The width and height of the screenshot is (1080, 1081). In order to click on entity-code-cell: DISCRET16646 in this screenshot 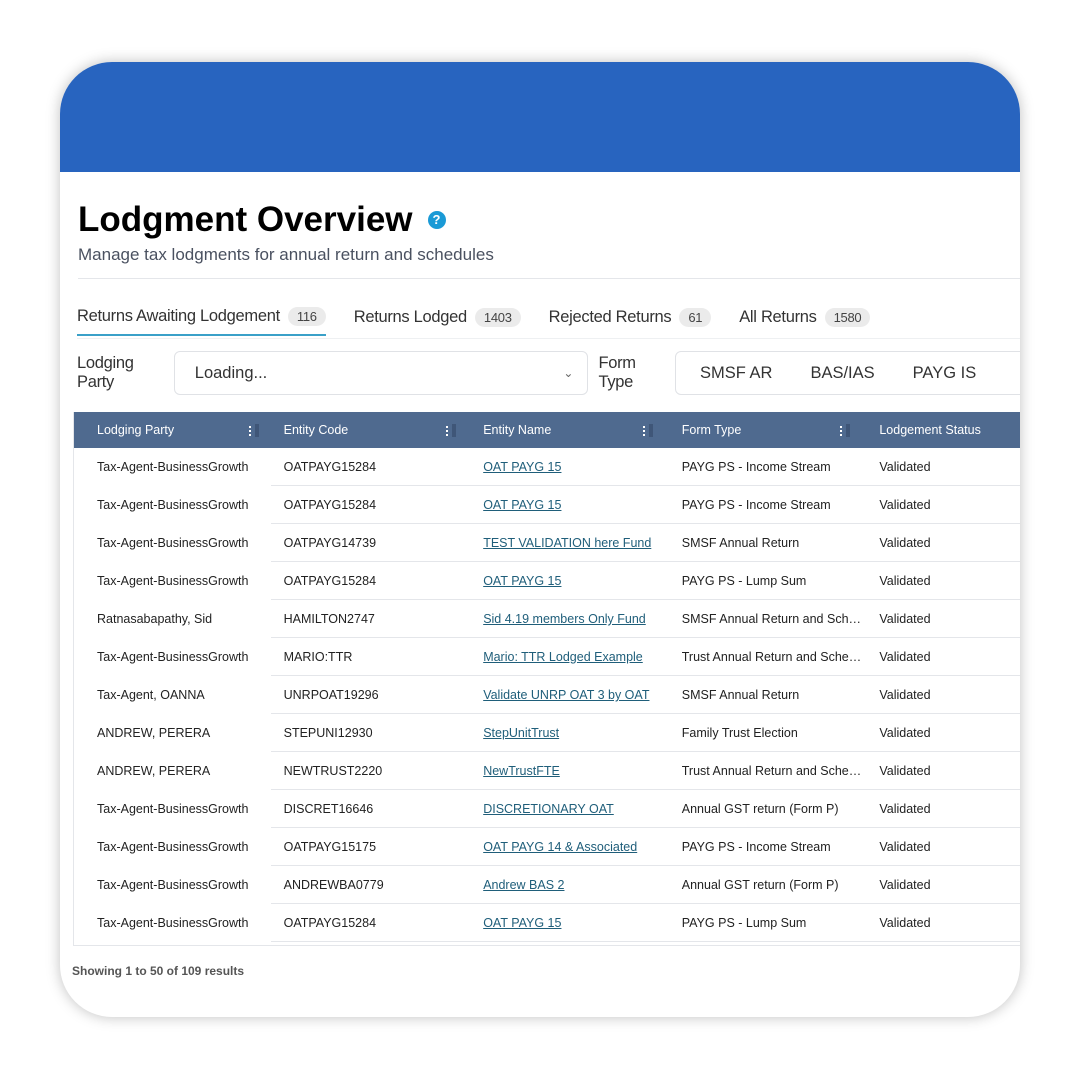, I will do `click(328, 809)`.